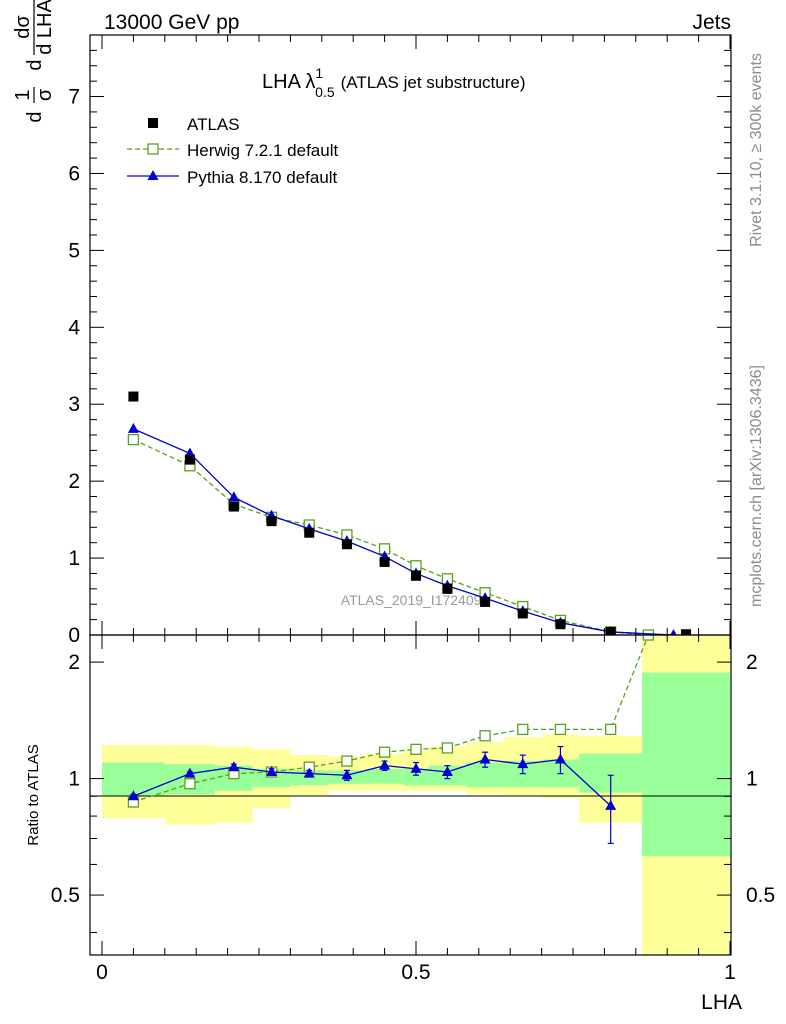  Describe the element at coordinates (262, 177) in the screenshot. I see `legend-label-2: Pythia 8.170 default` at that location.